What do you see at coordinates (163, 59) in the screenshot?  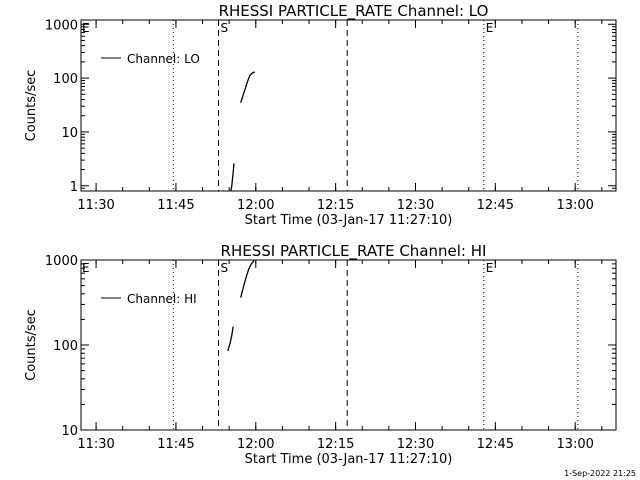 I see `legend-label: Channel: LO` at bounding box center [163, 59].